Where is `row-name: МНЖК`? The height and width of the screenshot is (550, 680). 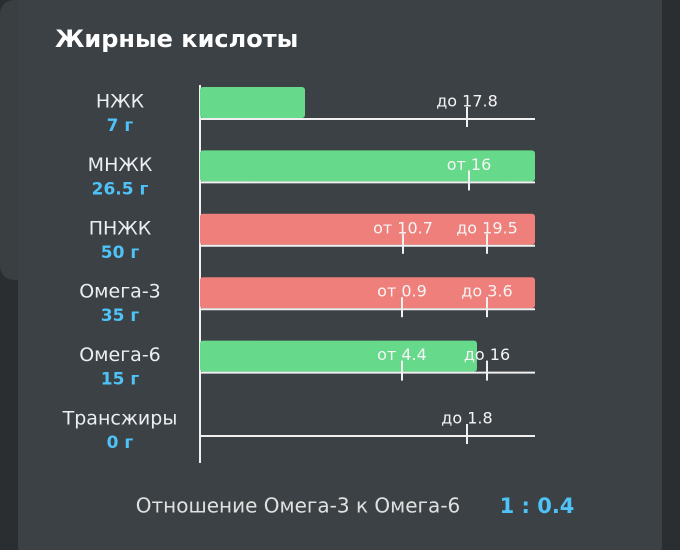
row-name: МНЖК is located at coordinates (120, 165).